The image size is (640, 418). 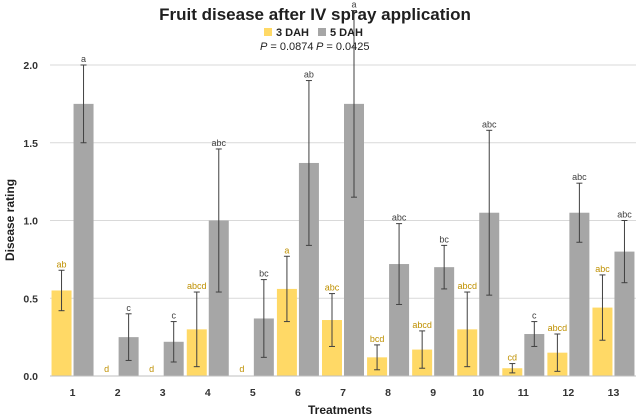 What do you see at coordinates (298, 393) in the screenshot?
I see `x-tick-label: 6` at bounding box center [298, 393].